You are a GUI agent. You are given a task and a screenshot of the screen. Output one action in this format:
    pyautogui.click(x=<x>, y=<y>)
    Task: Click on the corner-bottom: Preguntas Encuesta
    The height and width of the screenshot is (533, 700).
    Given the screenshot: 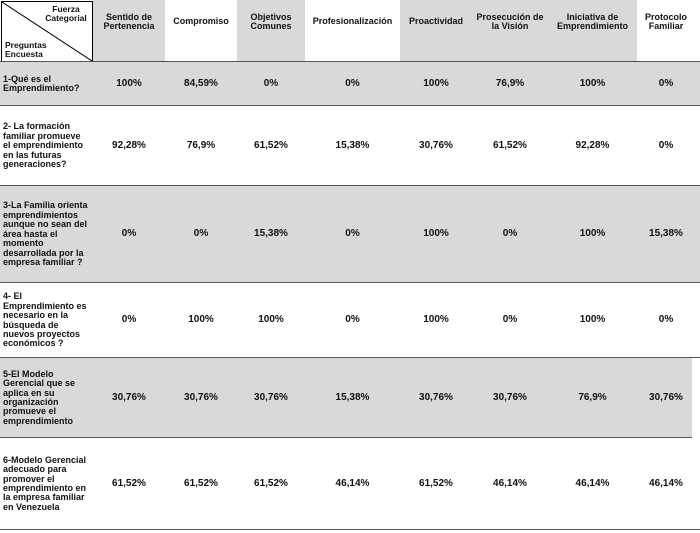 What is the action you would take?
    pyautogui.click(x=26, y=50)
    